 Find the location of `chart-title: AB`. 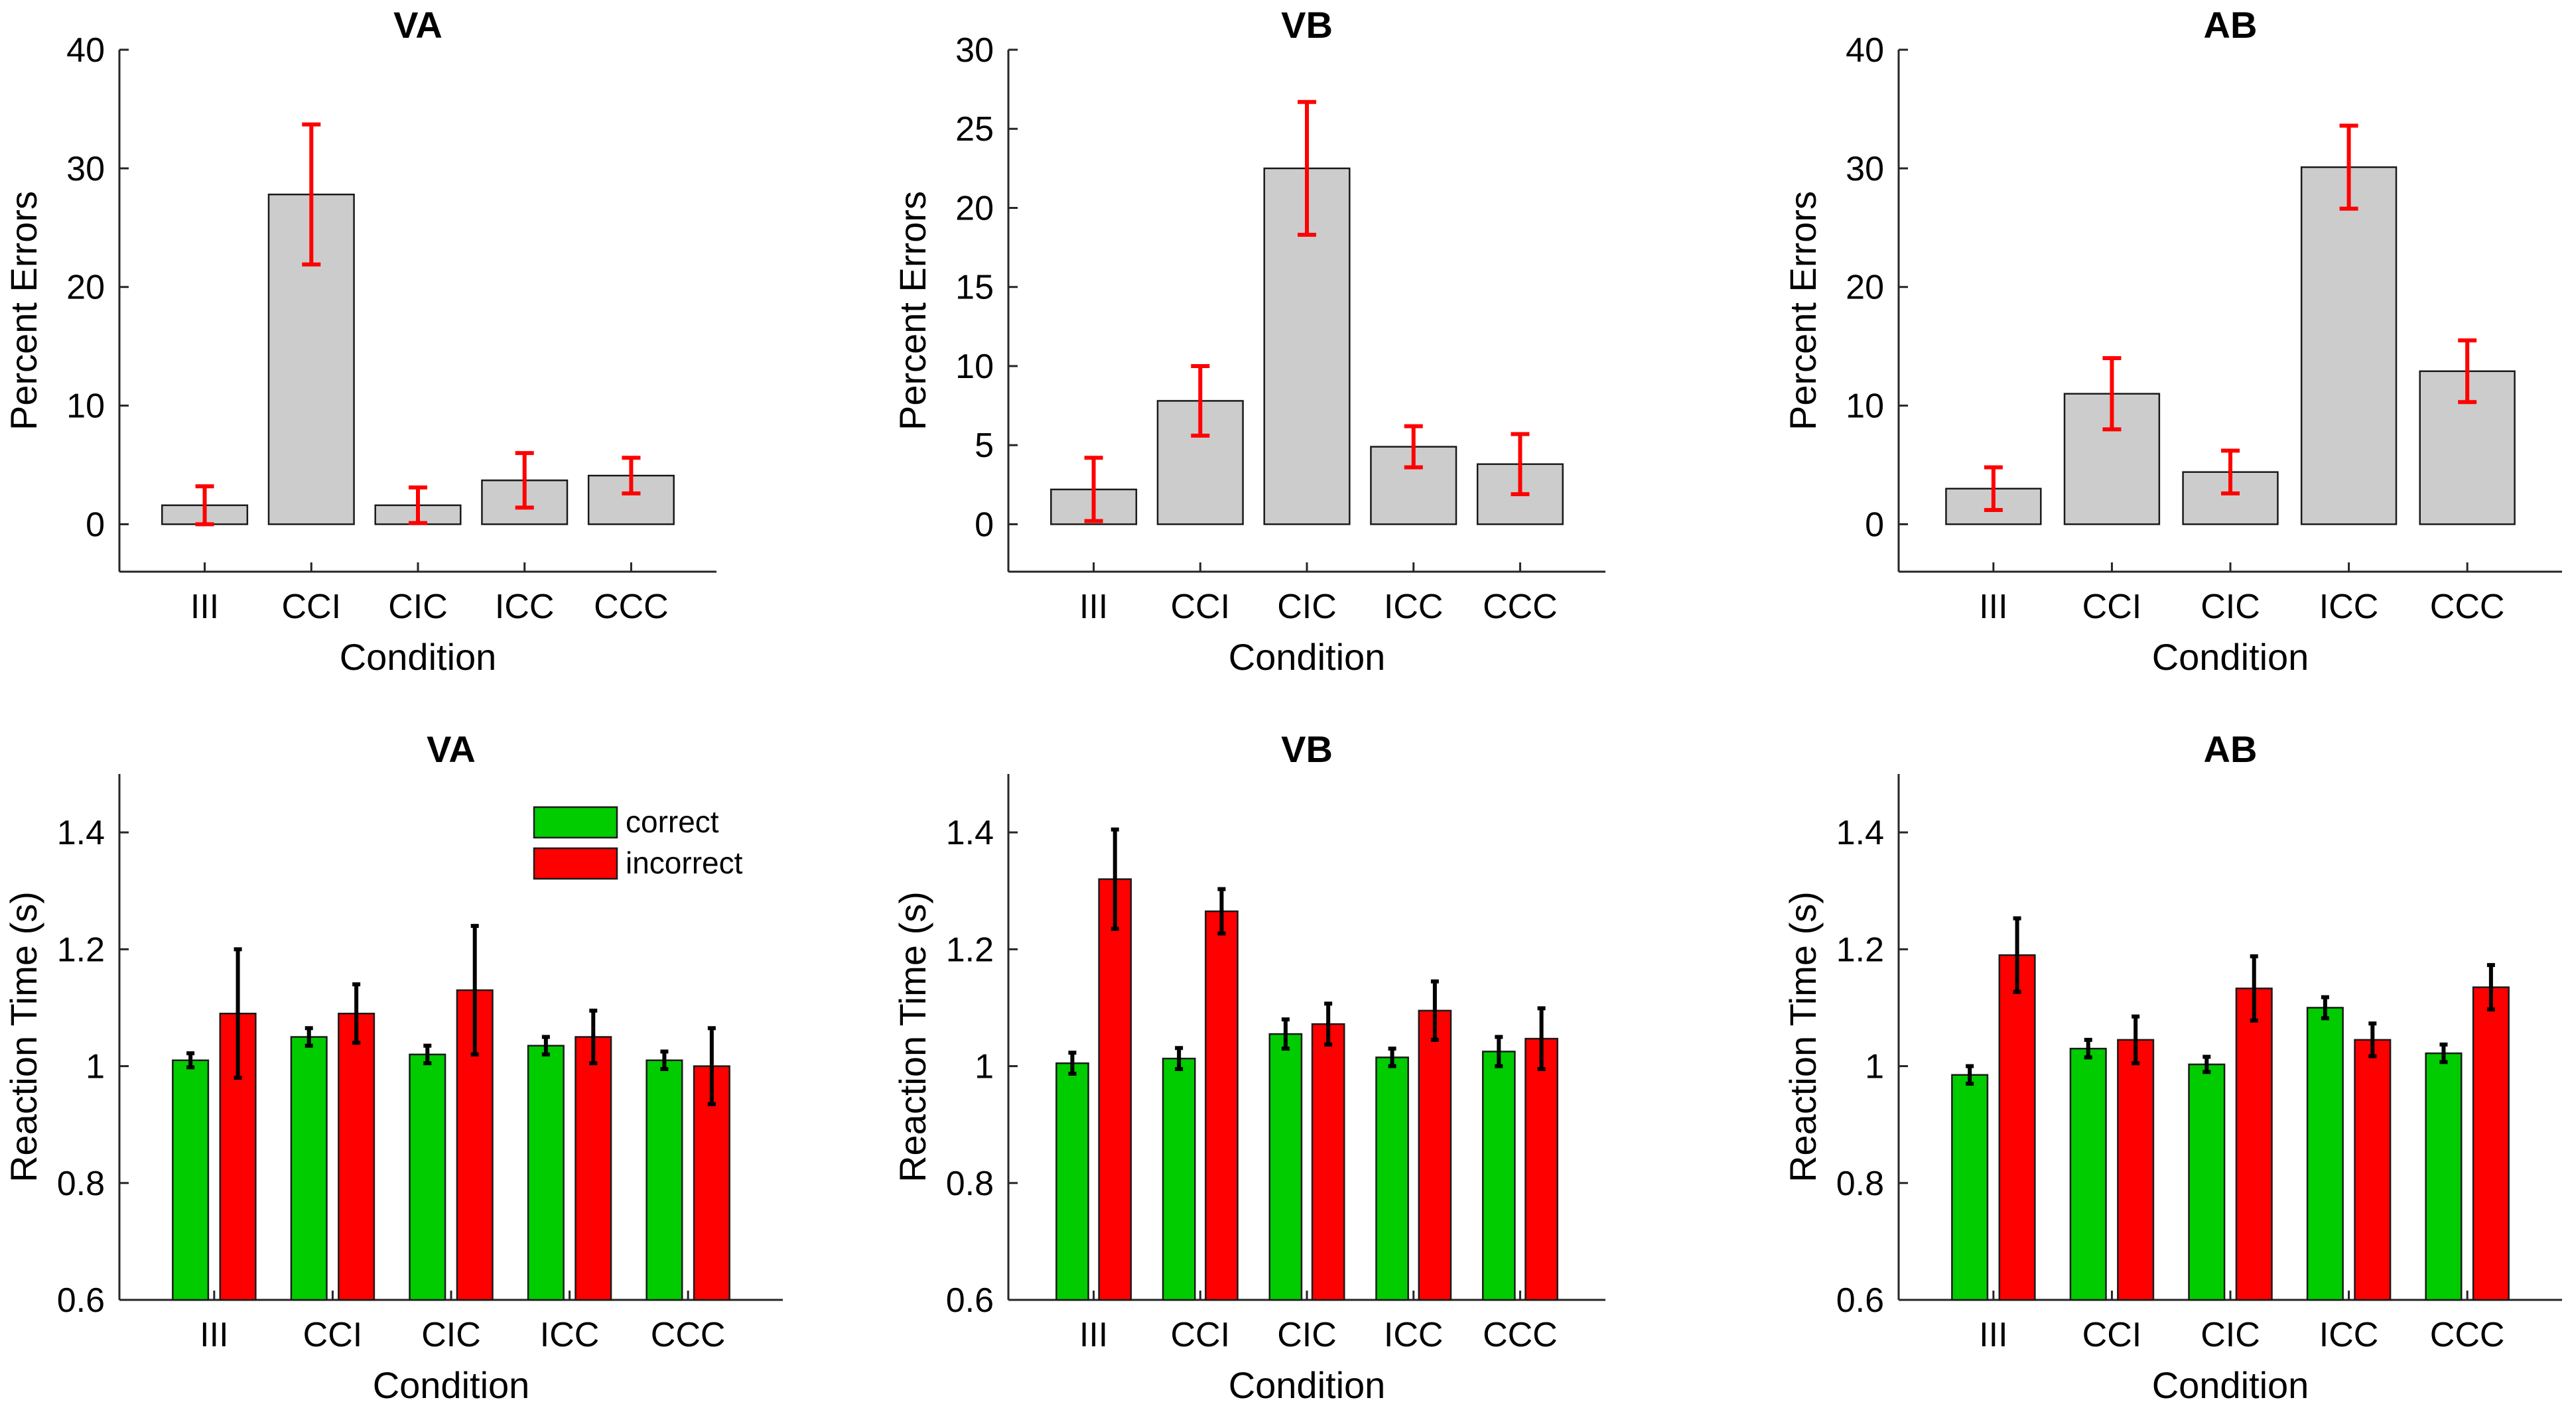

chart-title: AB is located at coordinates (2231, 749).